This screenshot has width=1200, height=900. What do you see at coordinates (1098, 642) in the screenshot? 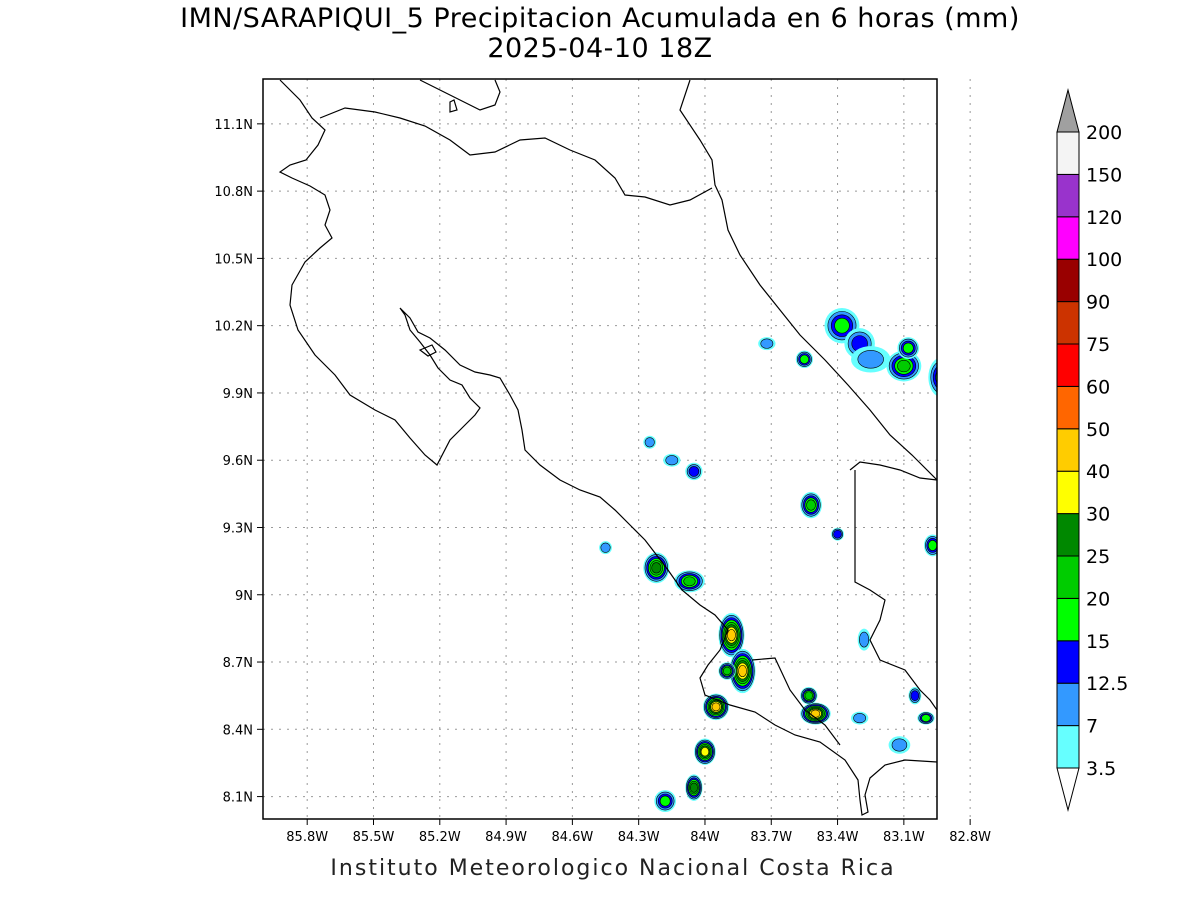
I see `colorbar-level-label: 15` at bounding box center [1098, 642].